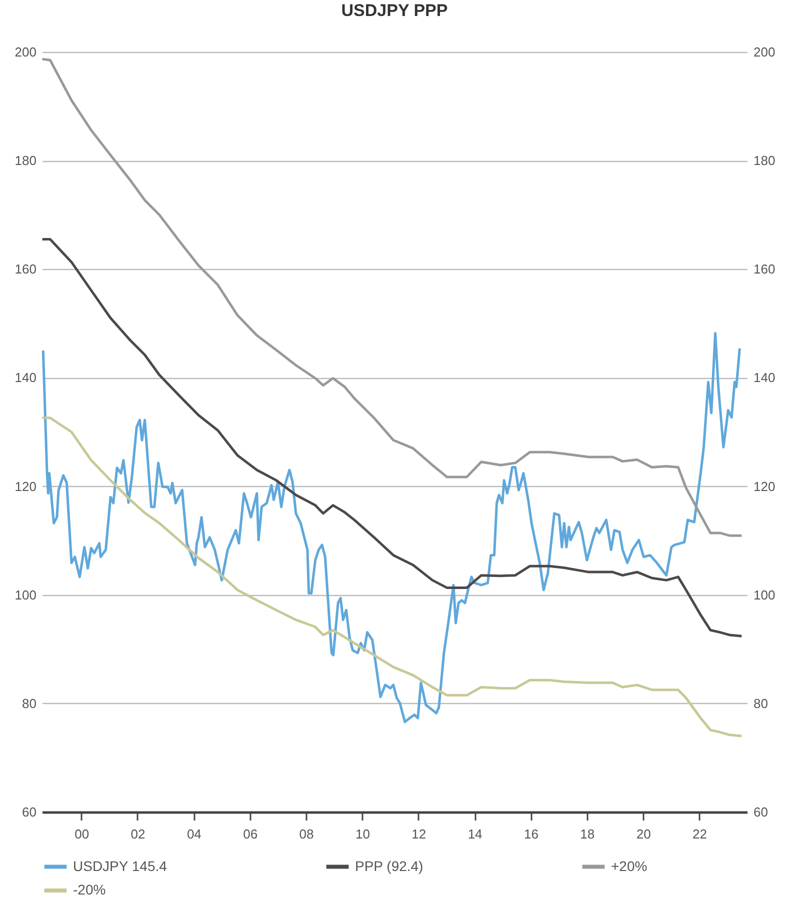 The width and height of the screenshot is (789, 901). What do you see at coordinates (765, 594) in the screenshot?
I see `y2-tick-label: 100` at bounding box center [765, 594].